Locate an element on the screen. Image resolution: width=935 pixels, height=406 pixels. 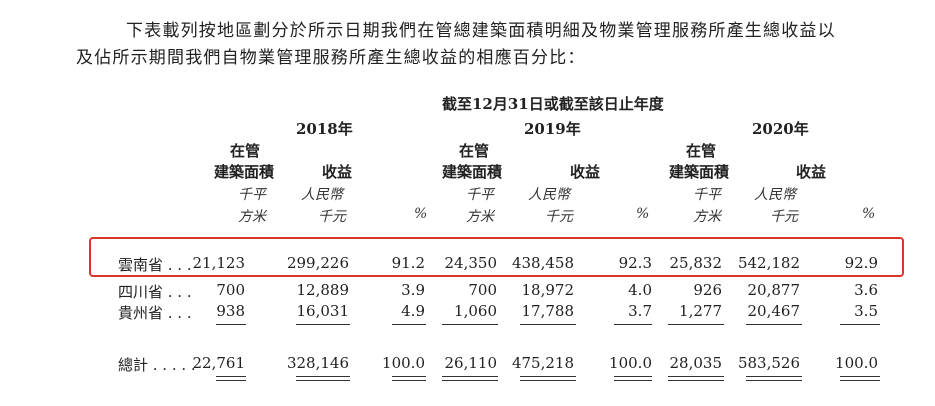
rev-unit-2018-a: 人民幣 is located at coordinates (322, 195).